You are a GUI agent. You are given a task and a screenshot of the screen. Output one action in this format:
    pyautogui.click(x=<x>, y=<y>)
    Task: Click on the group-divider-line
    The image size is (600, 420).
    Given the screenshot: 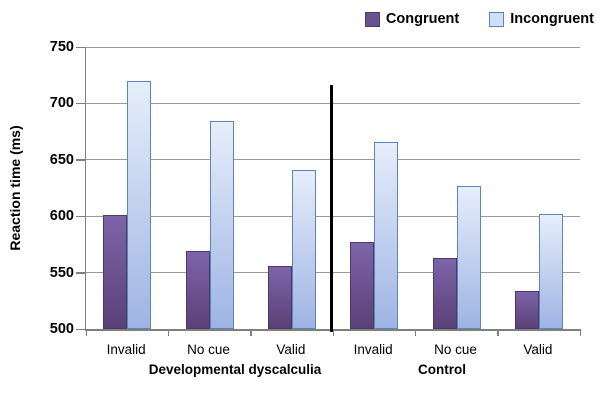 What is the action you would take?
    pyautogui.click(x=331, y=208)
    